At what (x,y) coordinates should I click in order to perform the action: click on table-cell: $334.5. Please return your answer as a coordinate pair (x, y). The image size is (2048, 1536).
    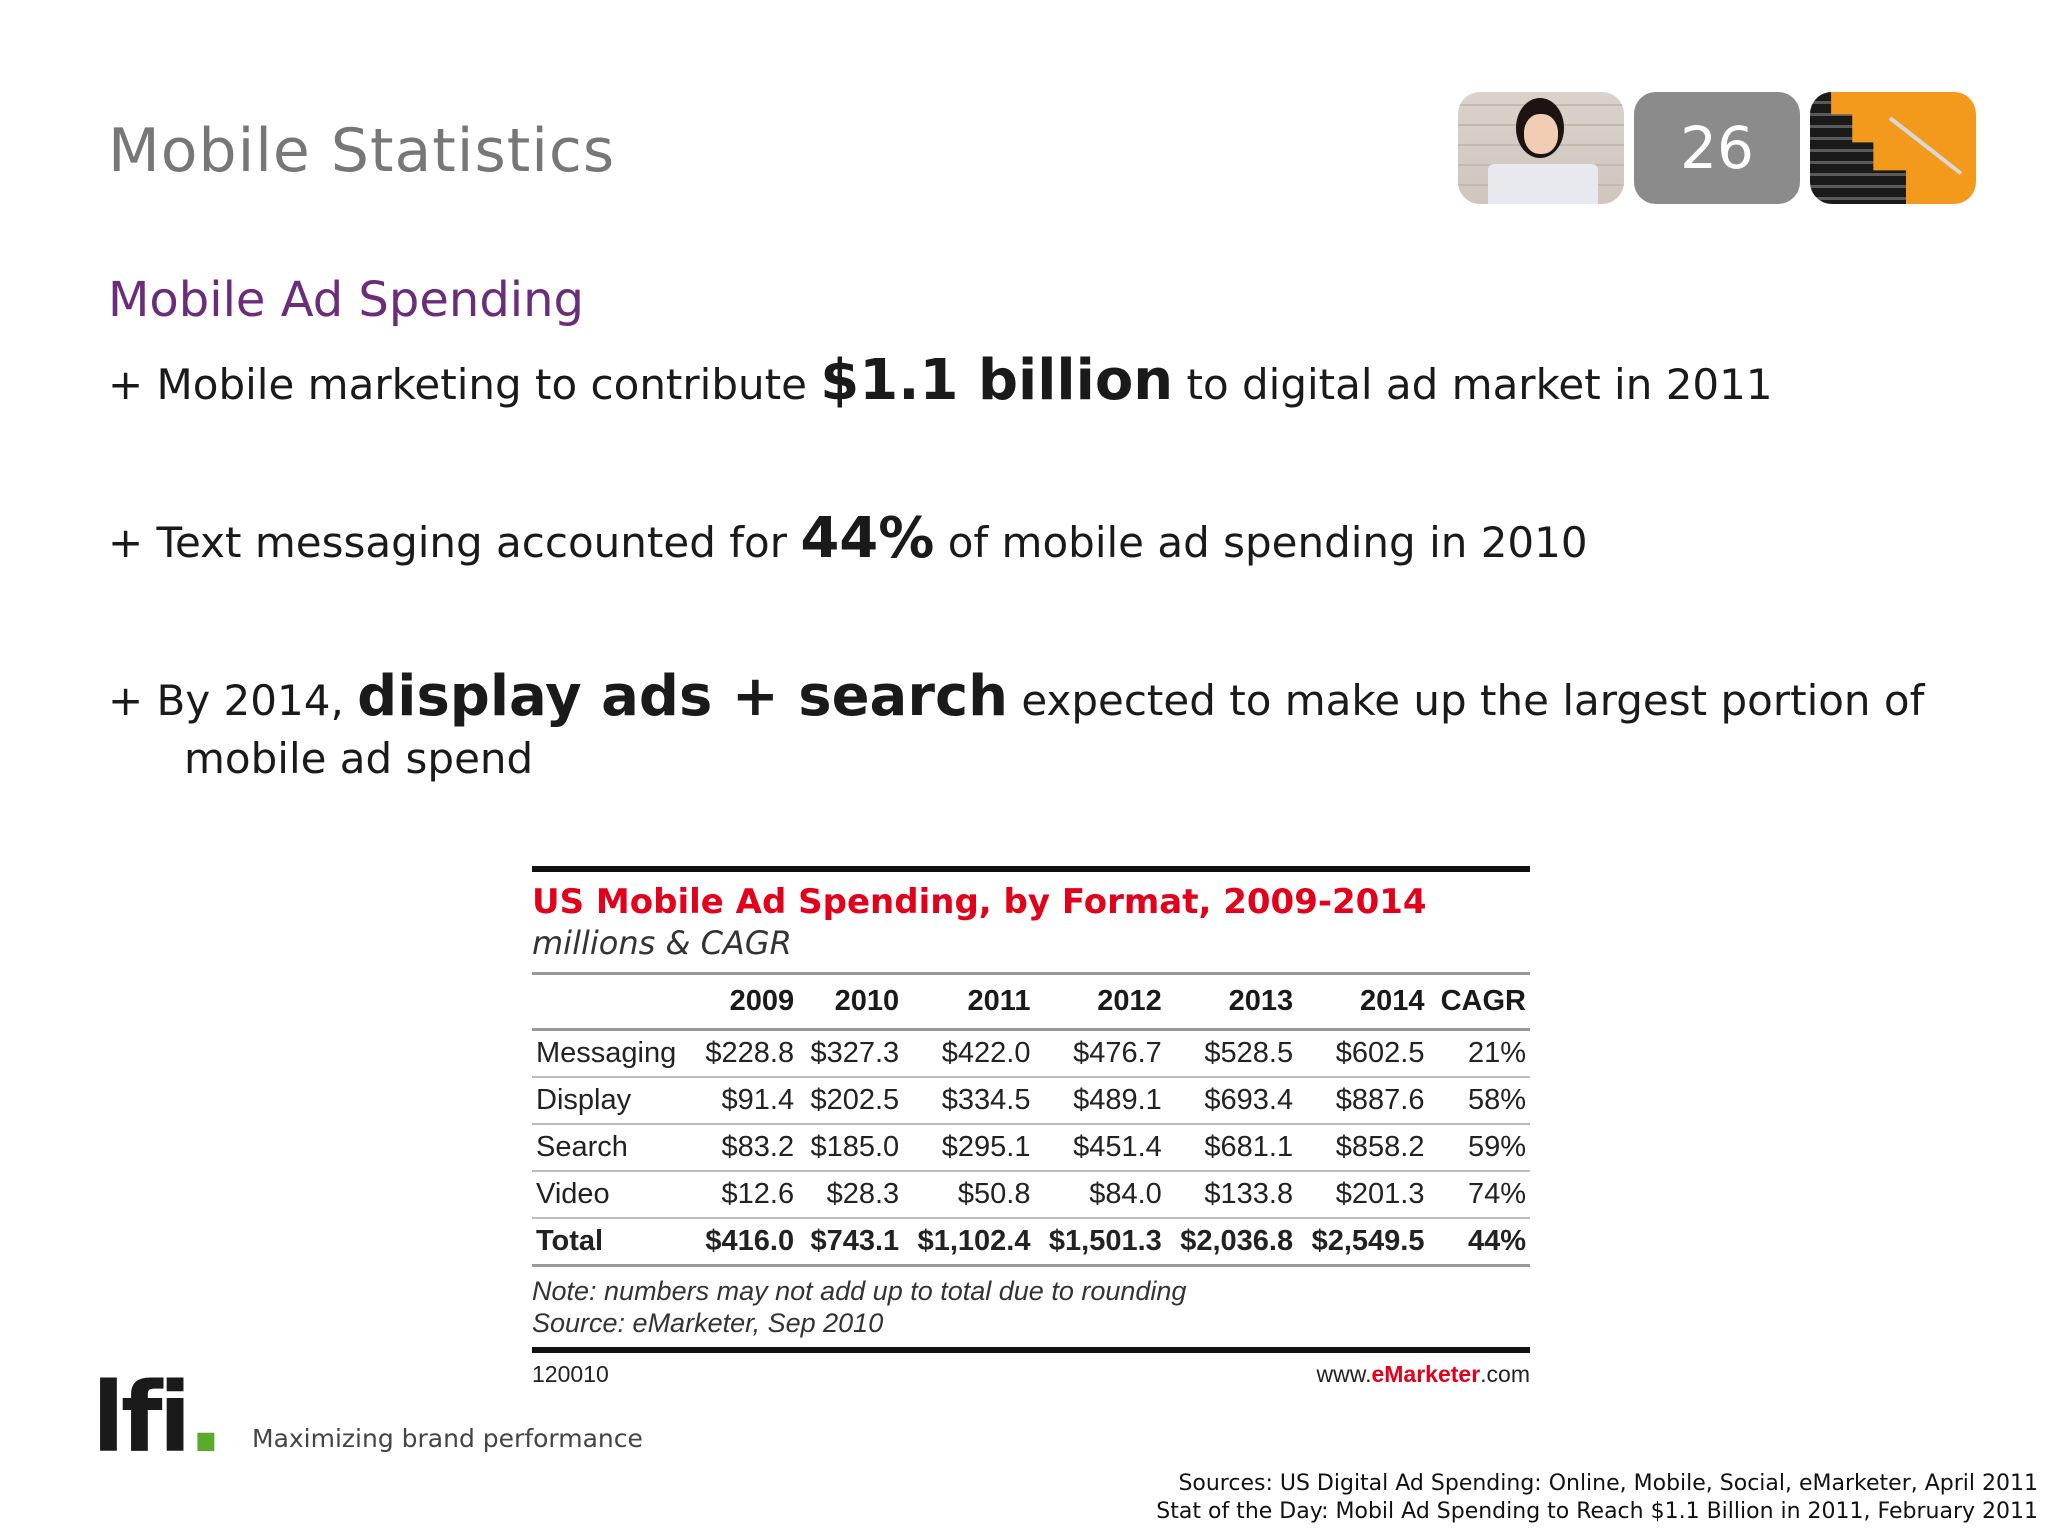
    Looking at the image, I should click on (969, 1101).